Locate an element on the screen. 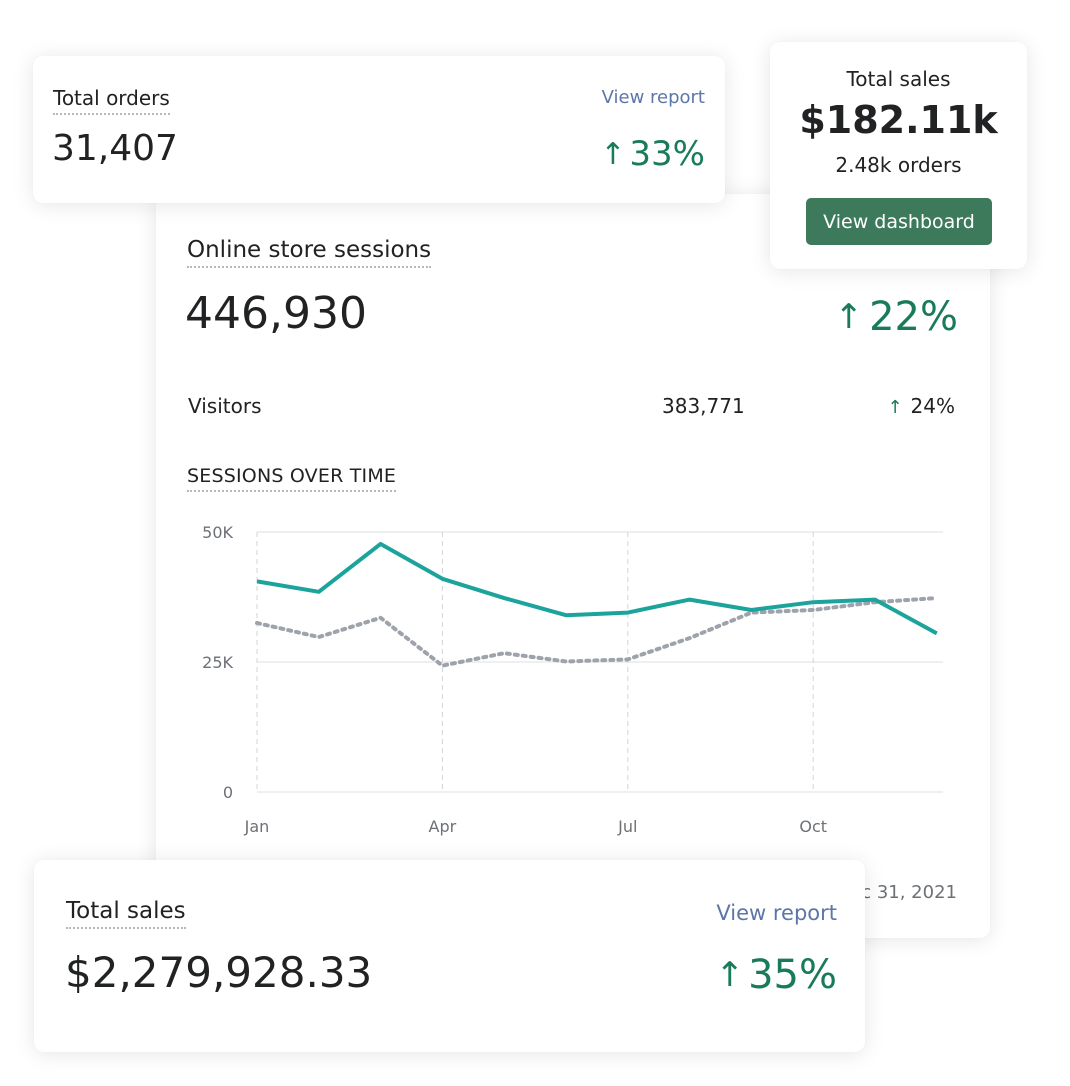 This screenshot has width=1070, height=1086. date-range: ec 31, 2021 is located at coordinates (903, 892).